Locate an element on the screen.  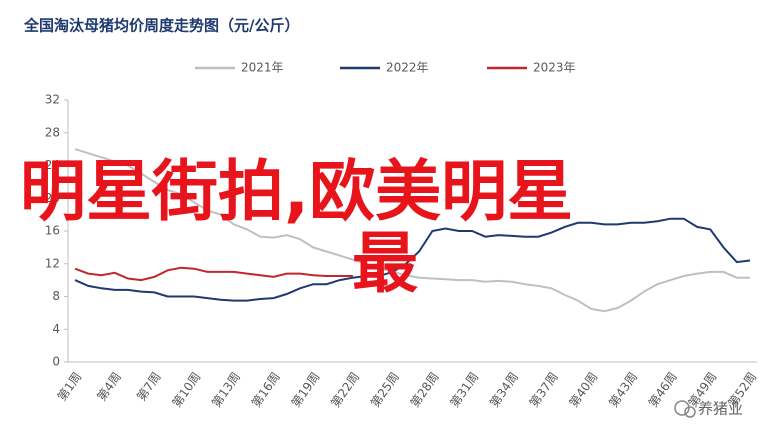
x-tick-label: 第19周 is located at coordinates (306, 390).